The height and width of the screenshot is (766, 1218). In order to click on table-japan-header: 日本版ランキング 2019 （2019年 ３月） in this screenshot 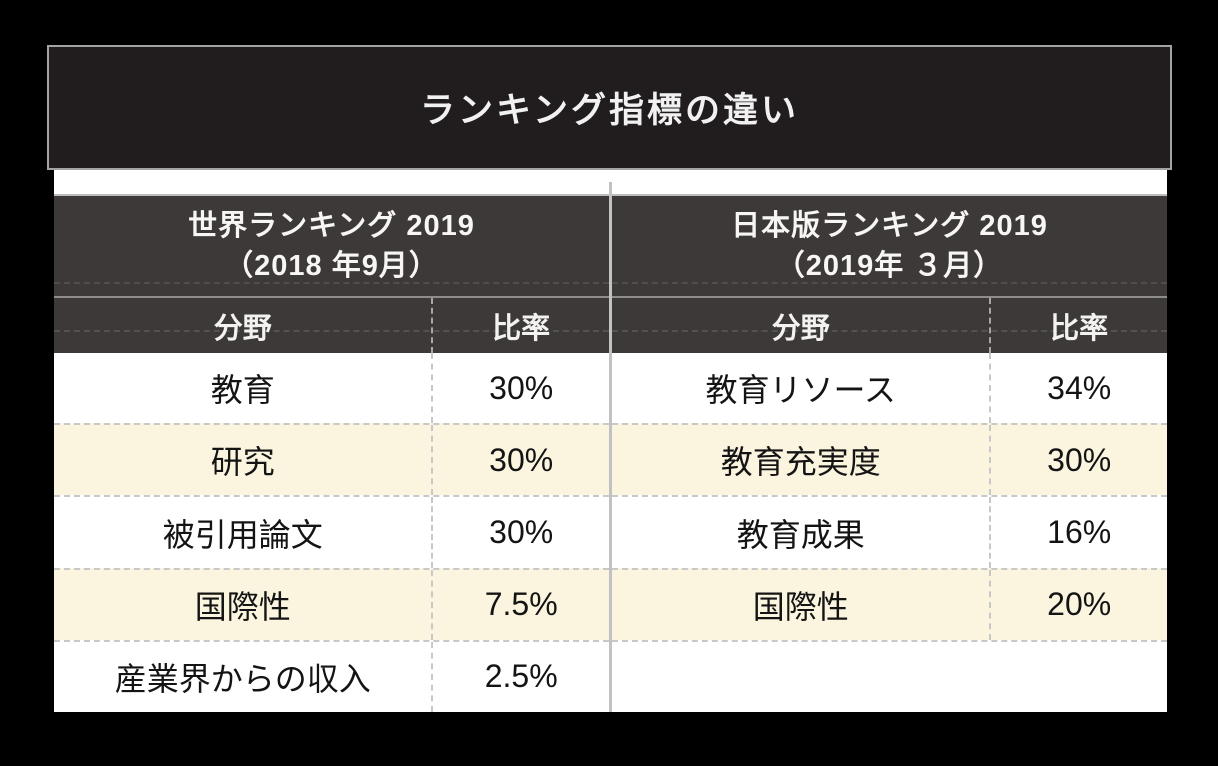, I will do `click(889, 246)`.